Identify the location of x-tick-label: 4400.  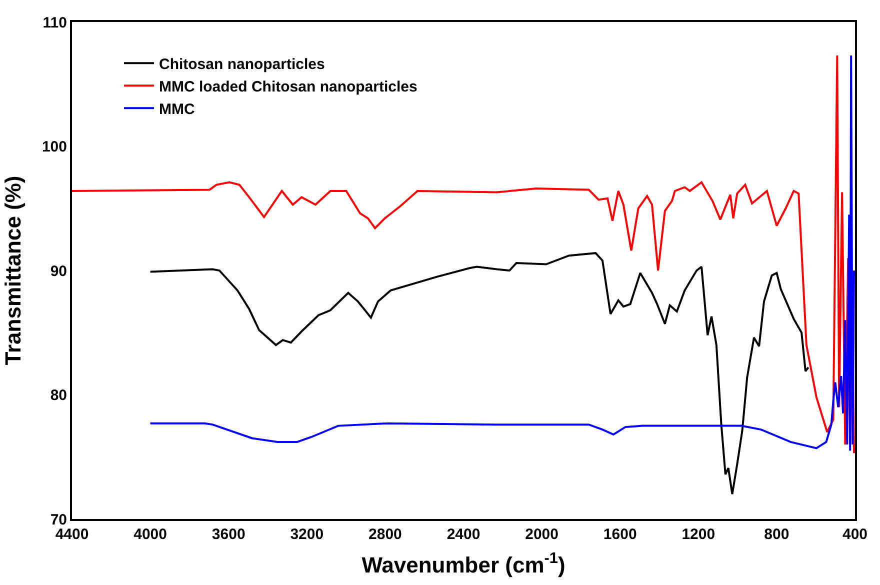
(72, 534).